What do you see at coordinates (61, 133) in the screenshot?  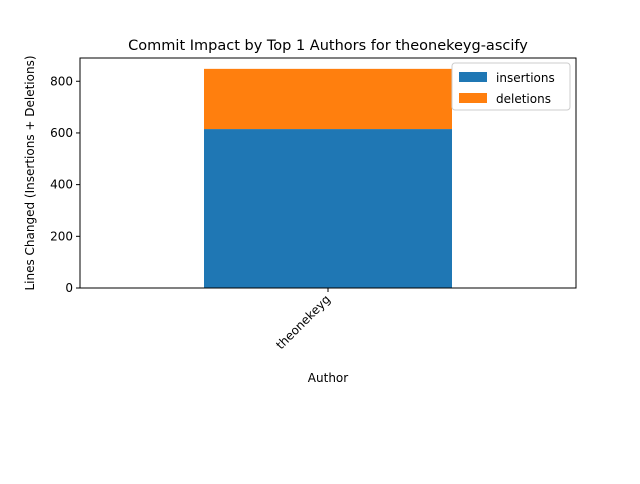 I see `y-tick-label-600: 600` at bounding box center [61, 133].